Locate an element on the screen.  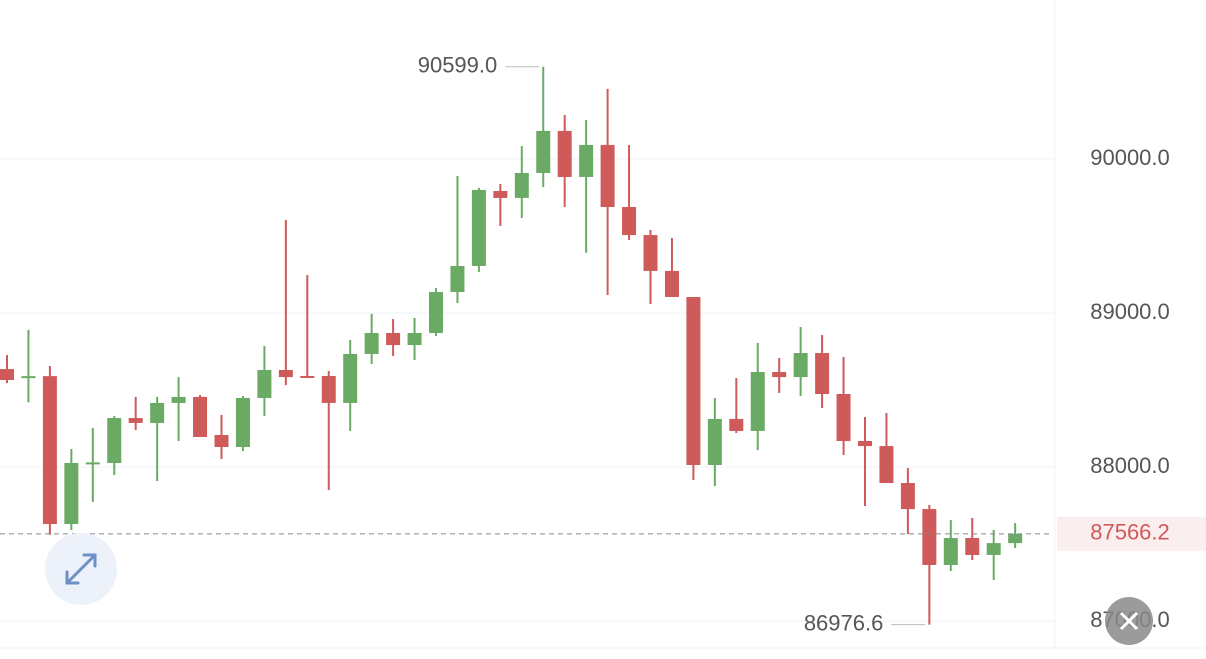
y-tick-label: 90000.0 is located at coordinates (1130, 157).